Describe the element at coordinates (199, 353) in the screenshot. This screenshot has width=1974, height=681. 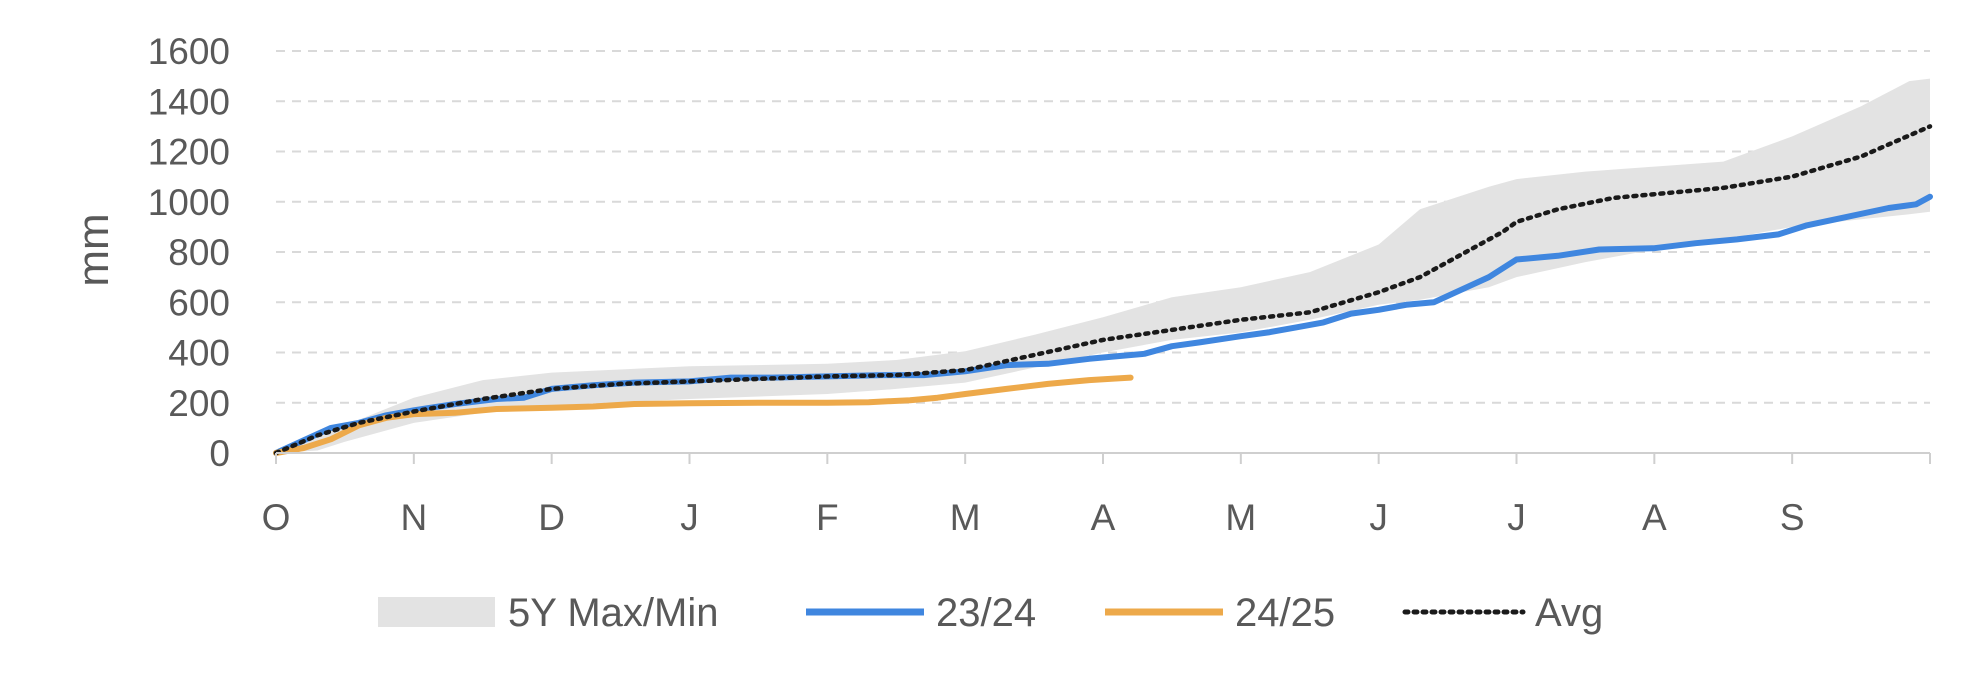
I see `y-tick-label: 400` at that location.